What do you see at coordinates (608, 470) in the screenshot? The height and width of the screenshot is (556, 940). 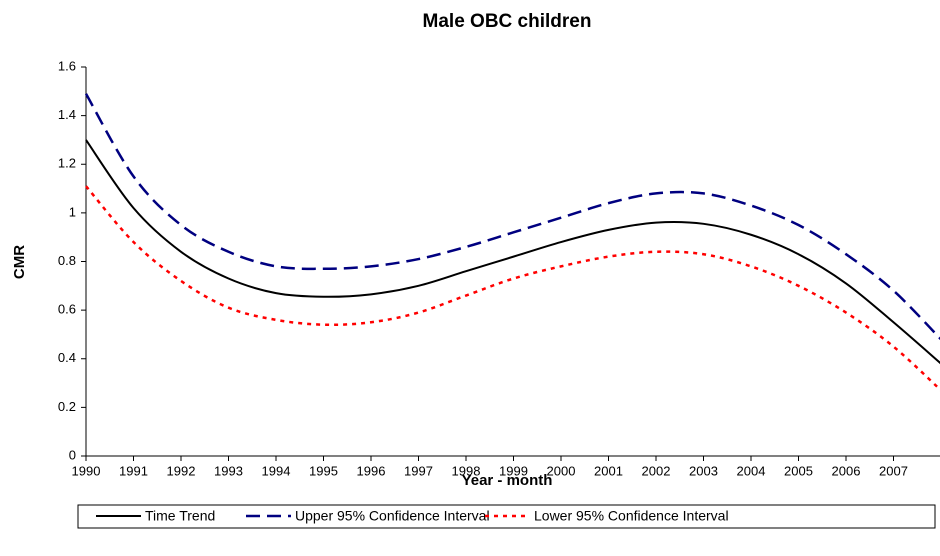 I see `x-tick-label: 2001` at bounding box center [608, 470].